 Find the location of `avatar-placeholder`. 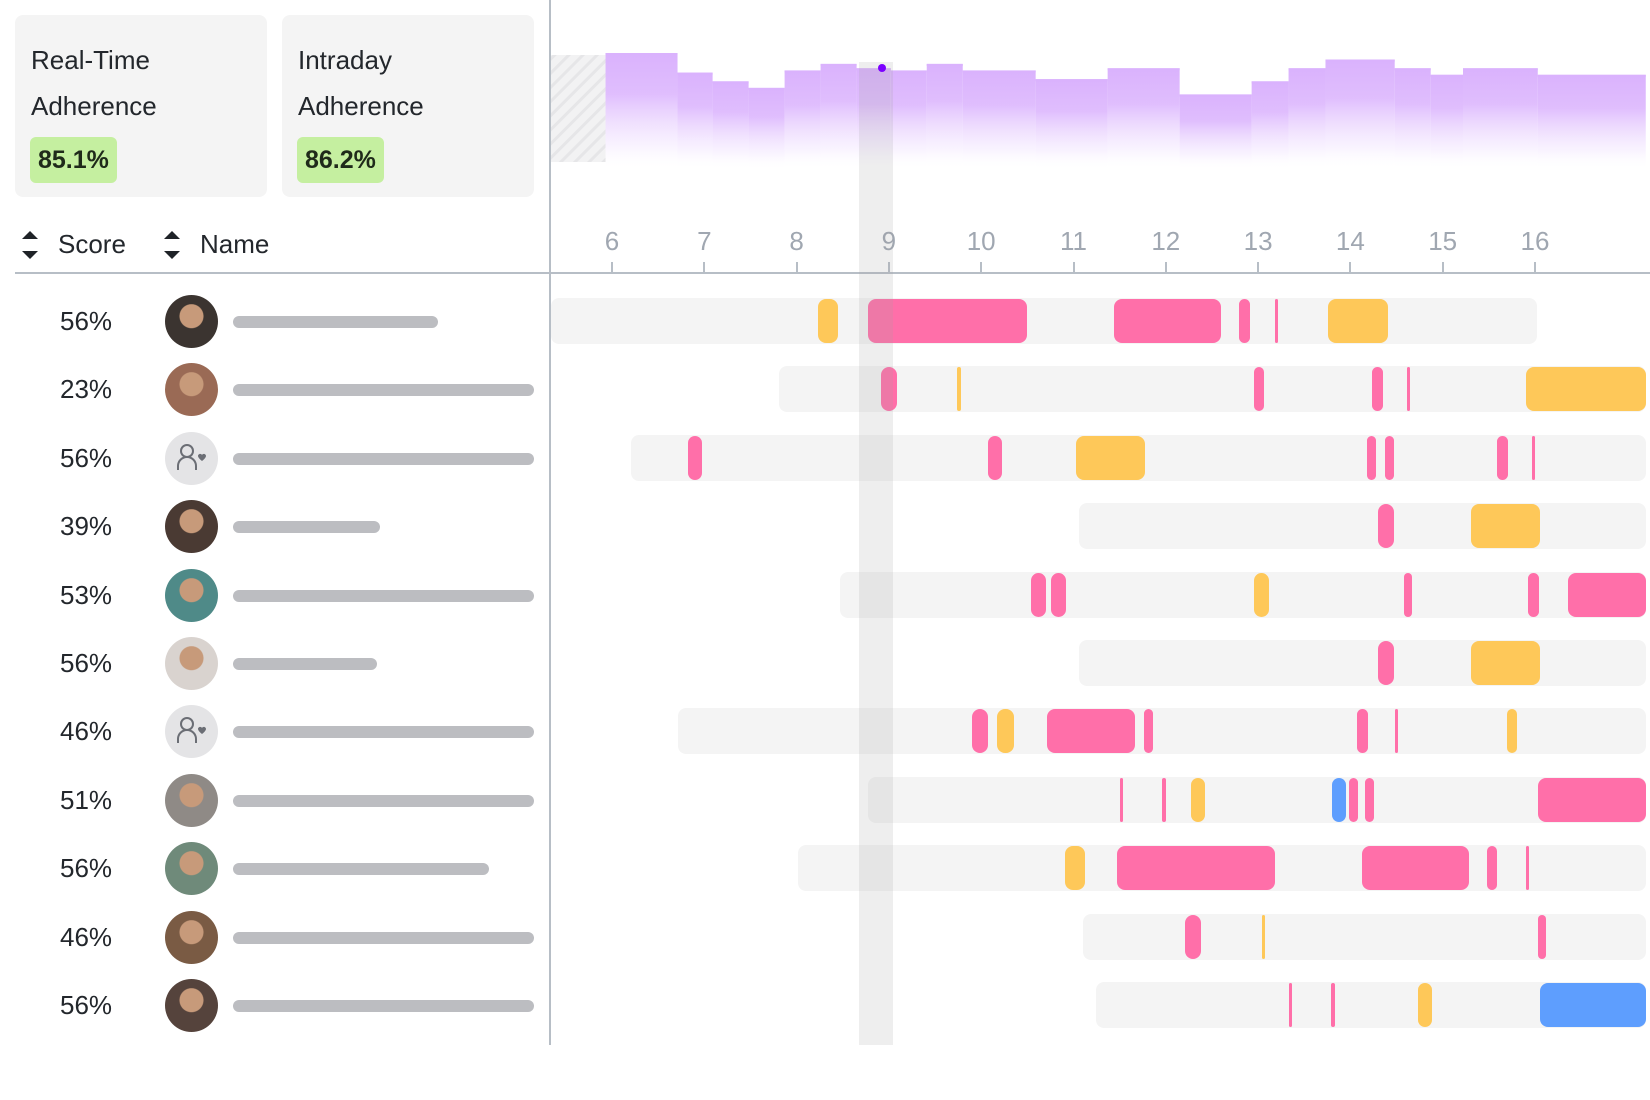

avatar-placeholder is located at coordinates (191, 458).